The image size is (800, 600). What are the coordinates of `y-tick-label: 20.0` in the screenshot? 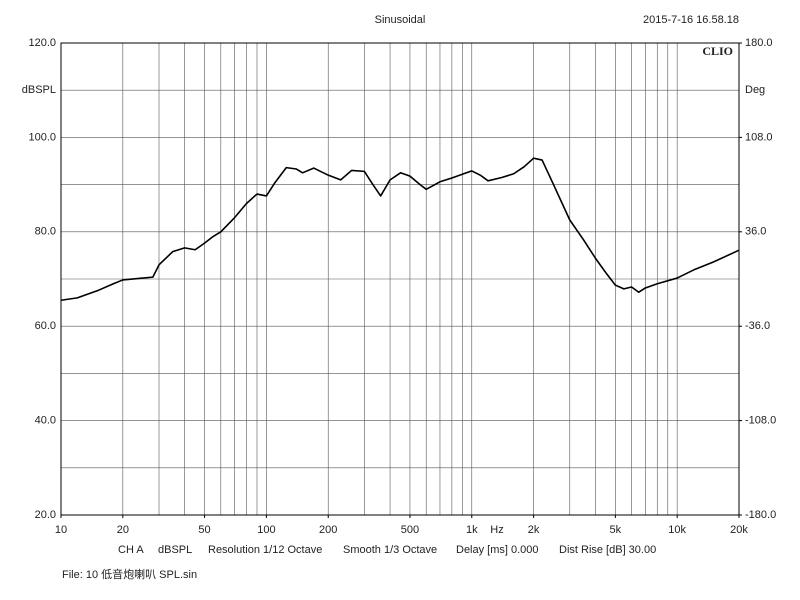 It's located at (45, 515).